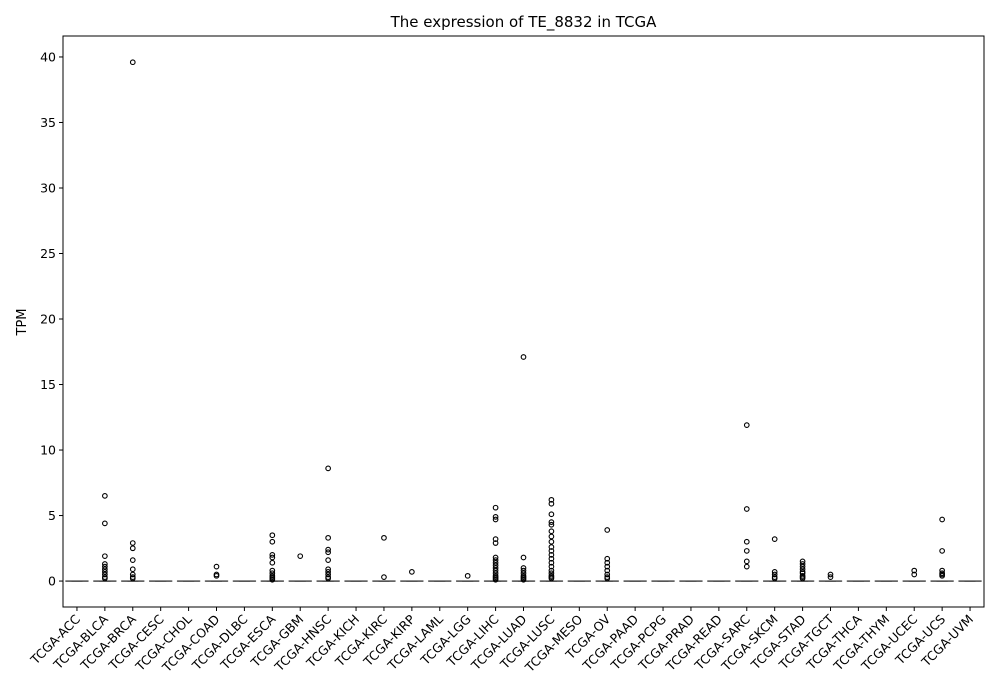 Image resolution: width=1000 pixels, height=700 pixels. What do you see at coordinates (22, 323) in the screenshot?
I see `y-axis-label: TPM` at bounding box center [22, 323].